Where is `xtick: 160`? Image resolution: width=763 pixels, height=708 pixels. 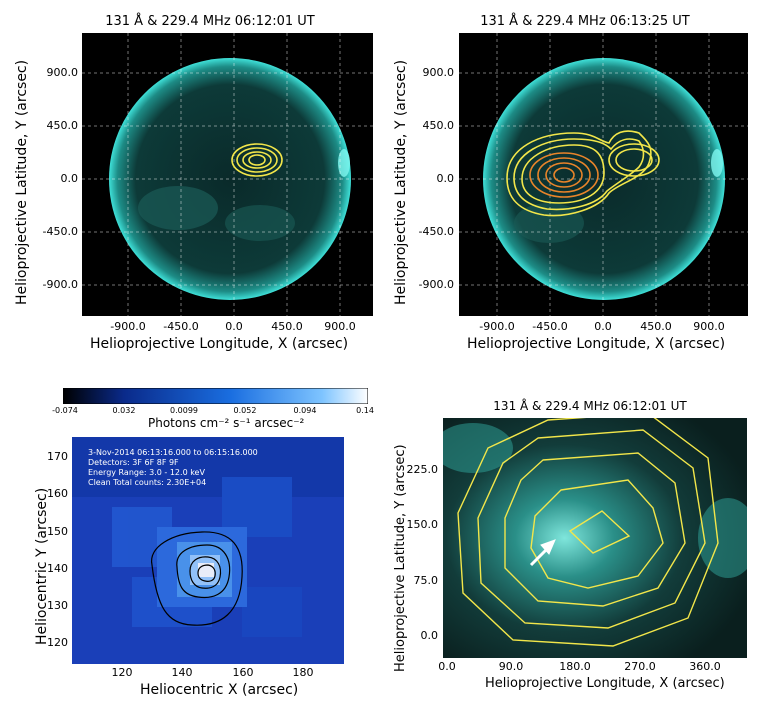
xtick: 160 is located at coordinates (243, 672).